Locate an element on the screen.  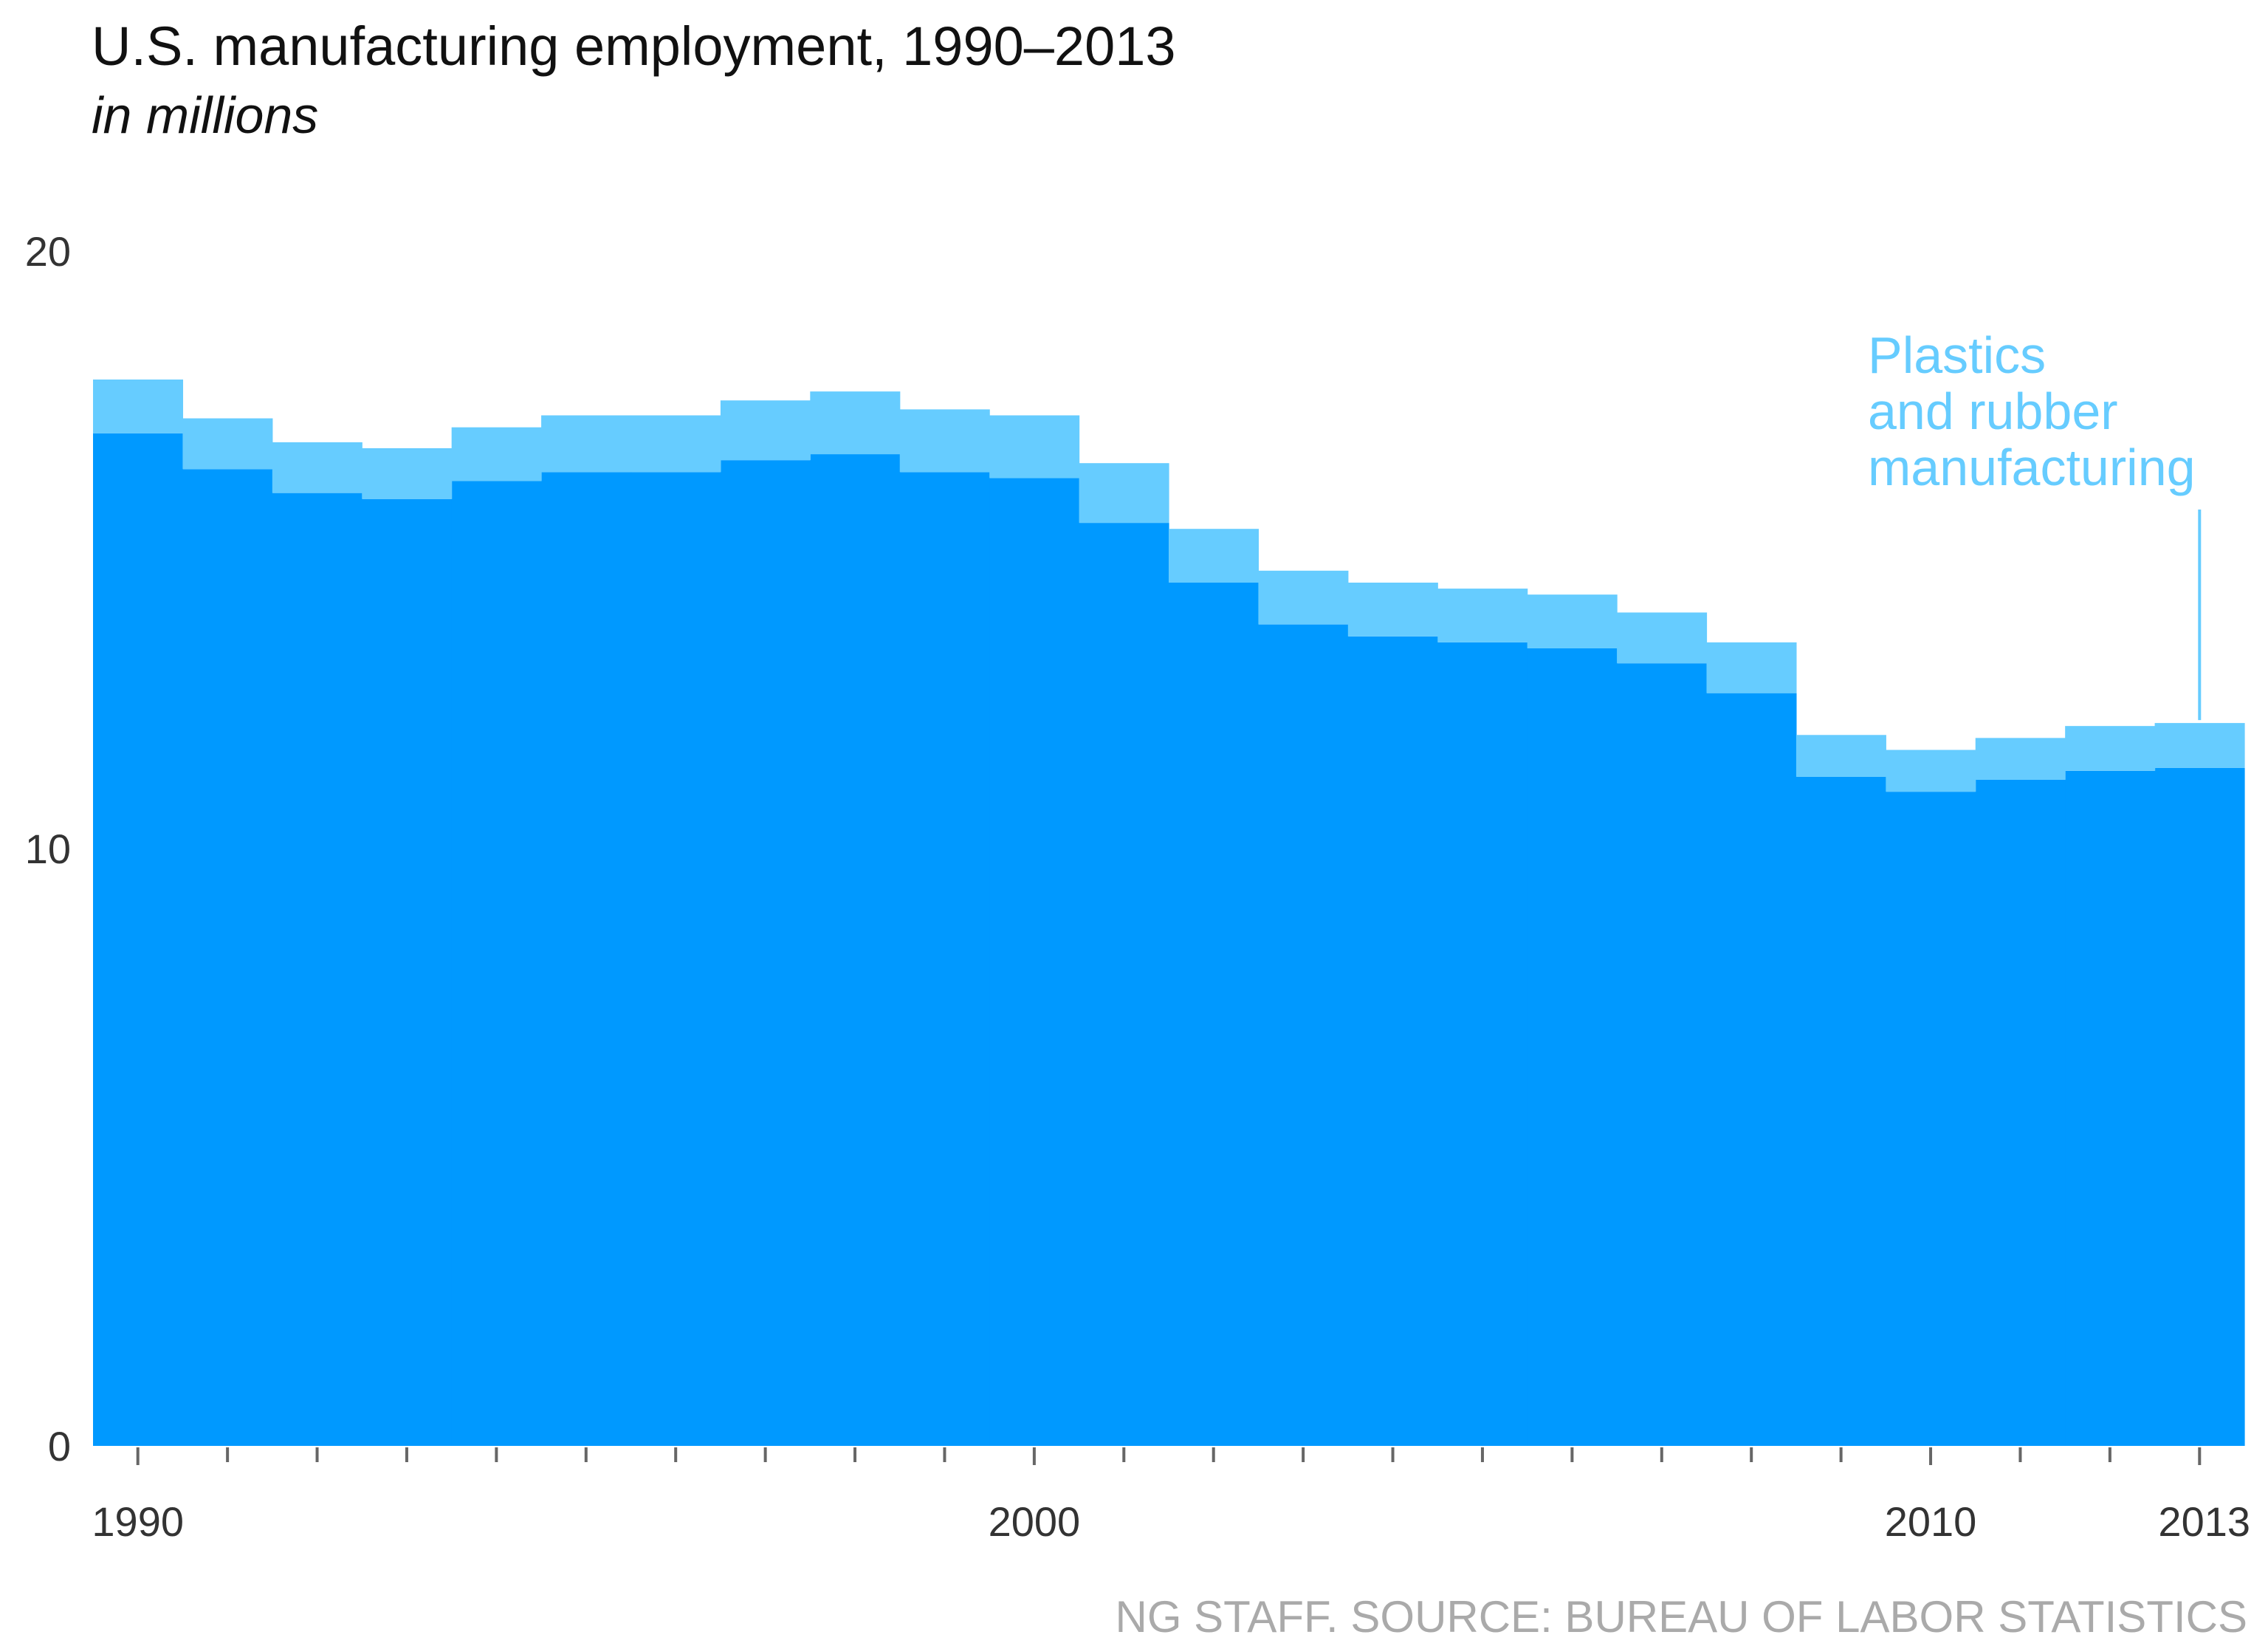
area-step-other-2012 is located at coordinates (2110, 1108).